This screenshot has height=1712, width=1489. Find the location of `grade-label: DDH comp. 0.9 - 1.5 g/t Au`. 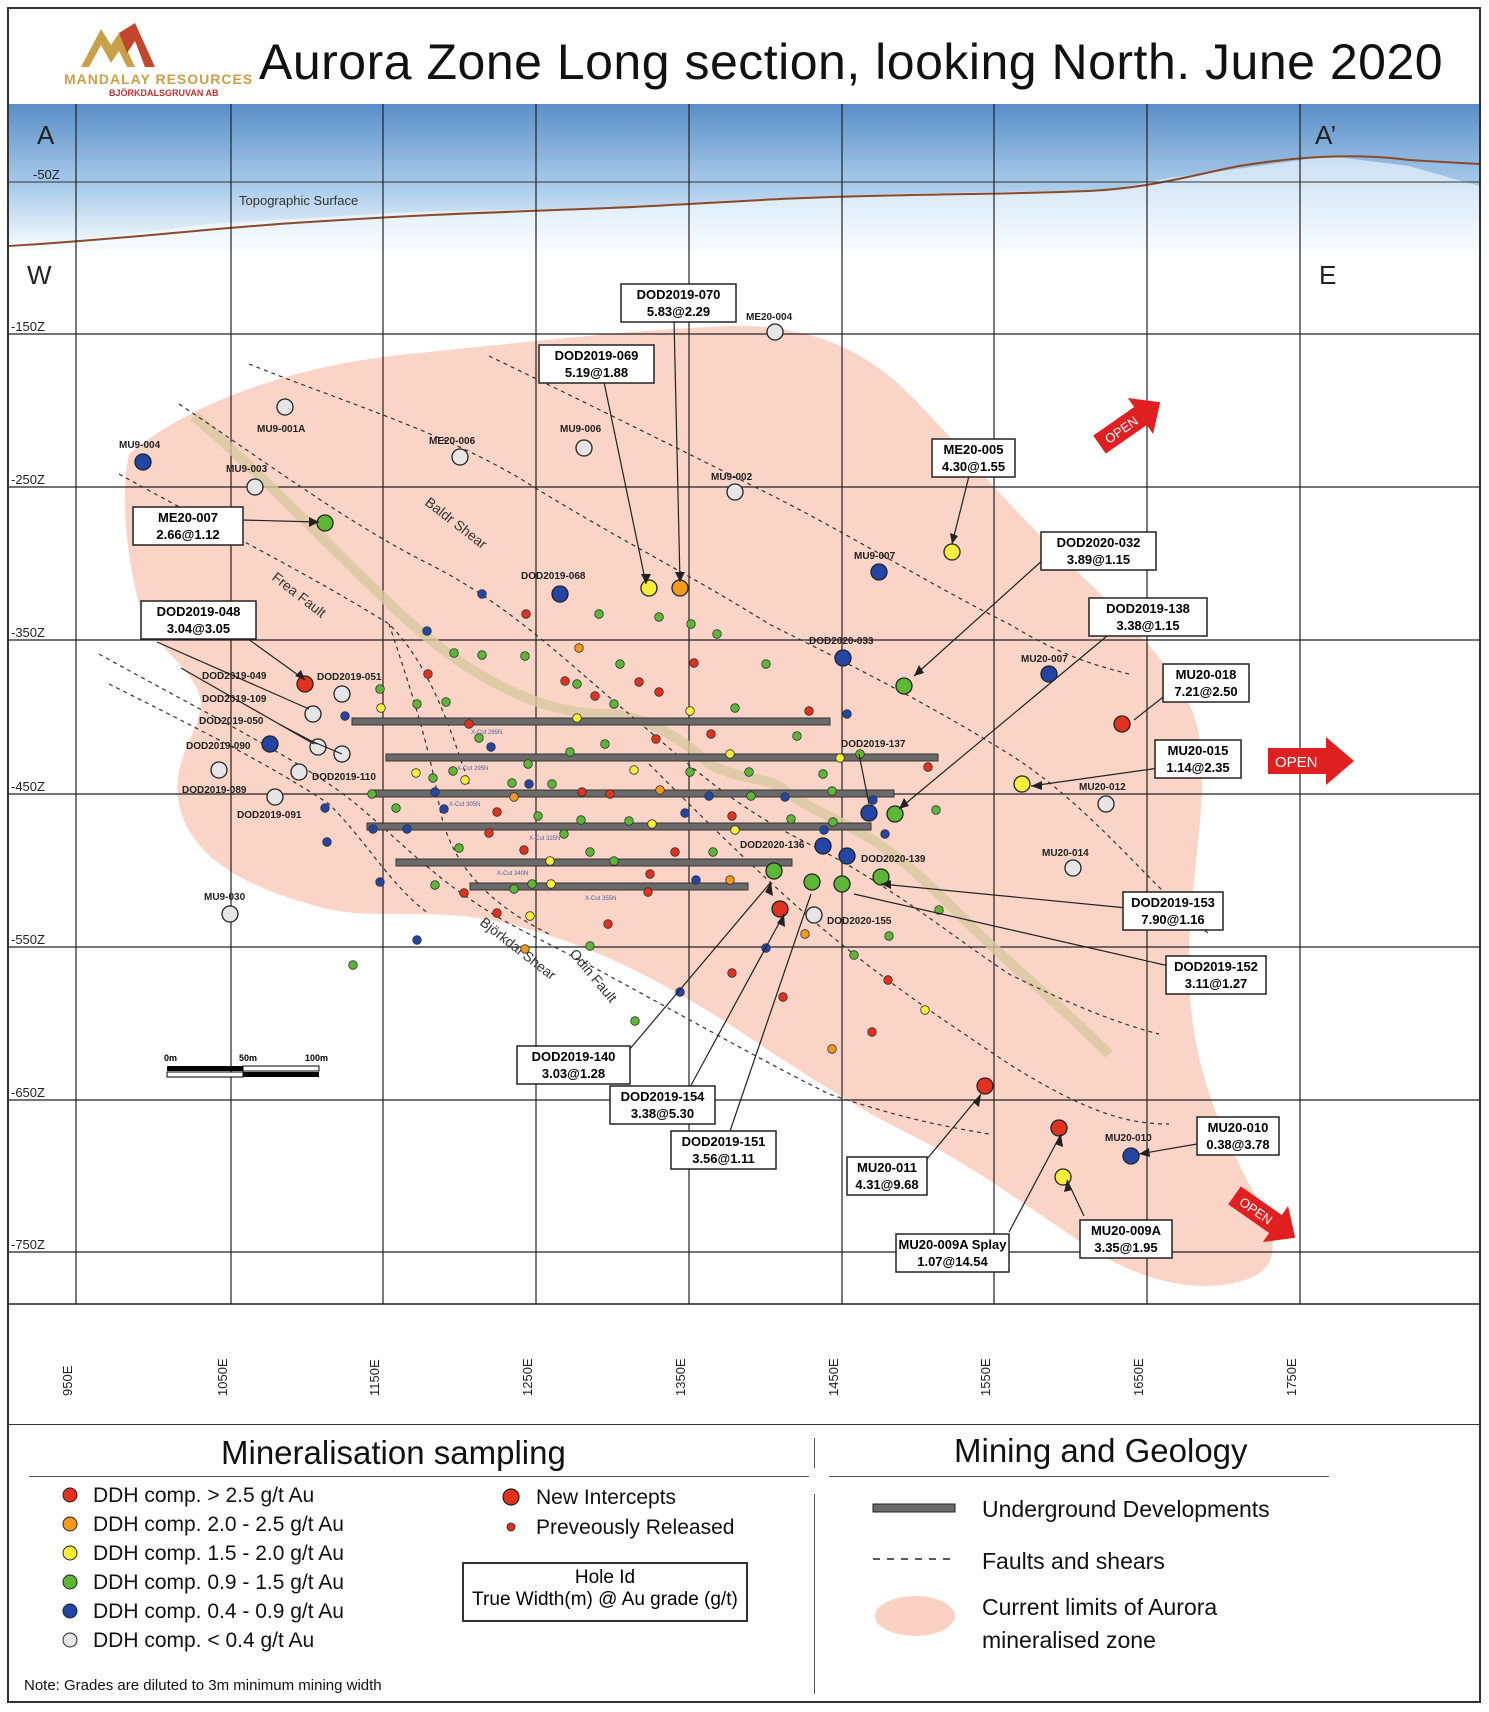

grade-label: DDH comp. 0.9 - 1.5 g/t Au is located at coordinates (218, 1582).